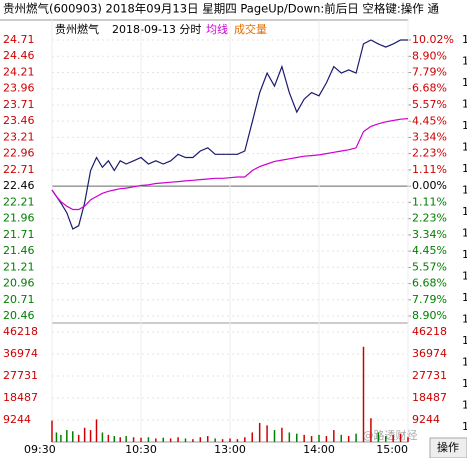  What do you see at coordinates (429, 153) in the screenshot?
I see `y2-tick-label: 2.23%` at bounding box center [429, 153].